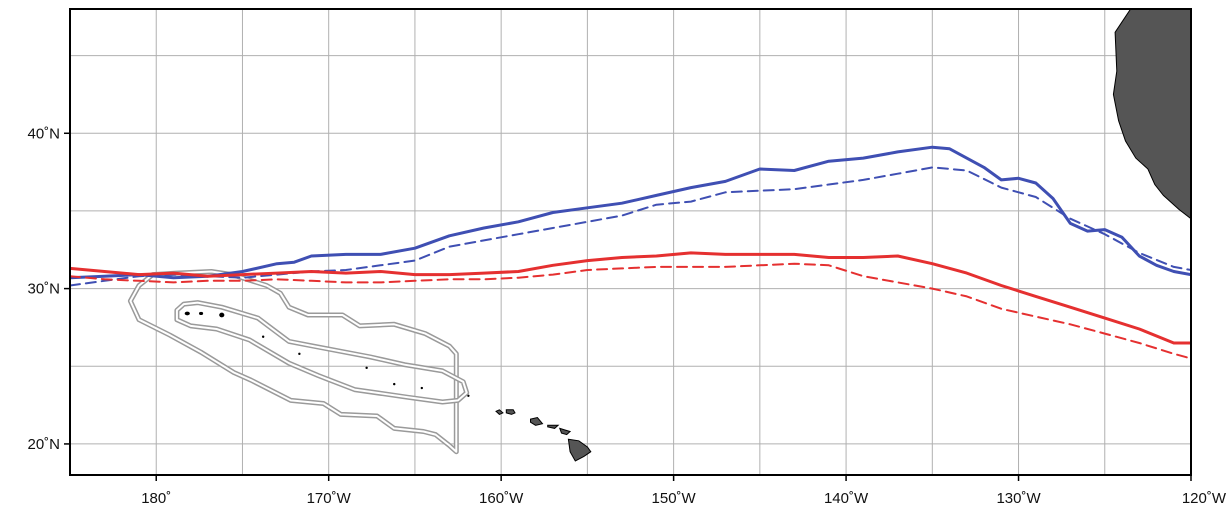  I want to click on x-tick-label: 170˚W, so click(329, 498).